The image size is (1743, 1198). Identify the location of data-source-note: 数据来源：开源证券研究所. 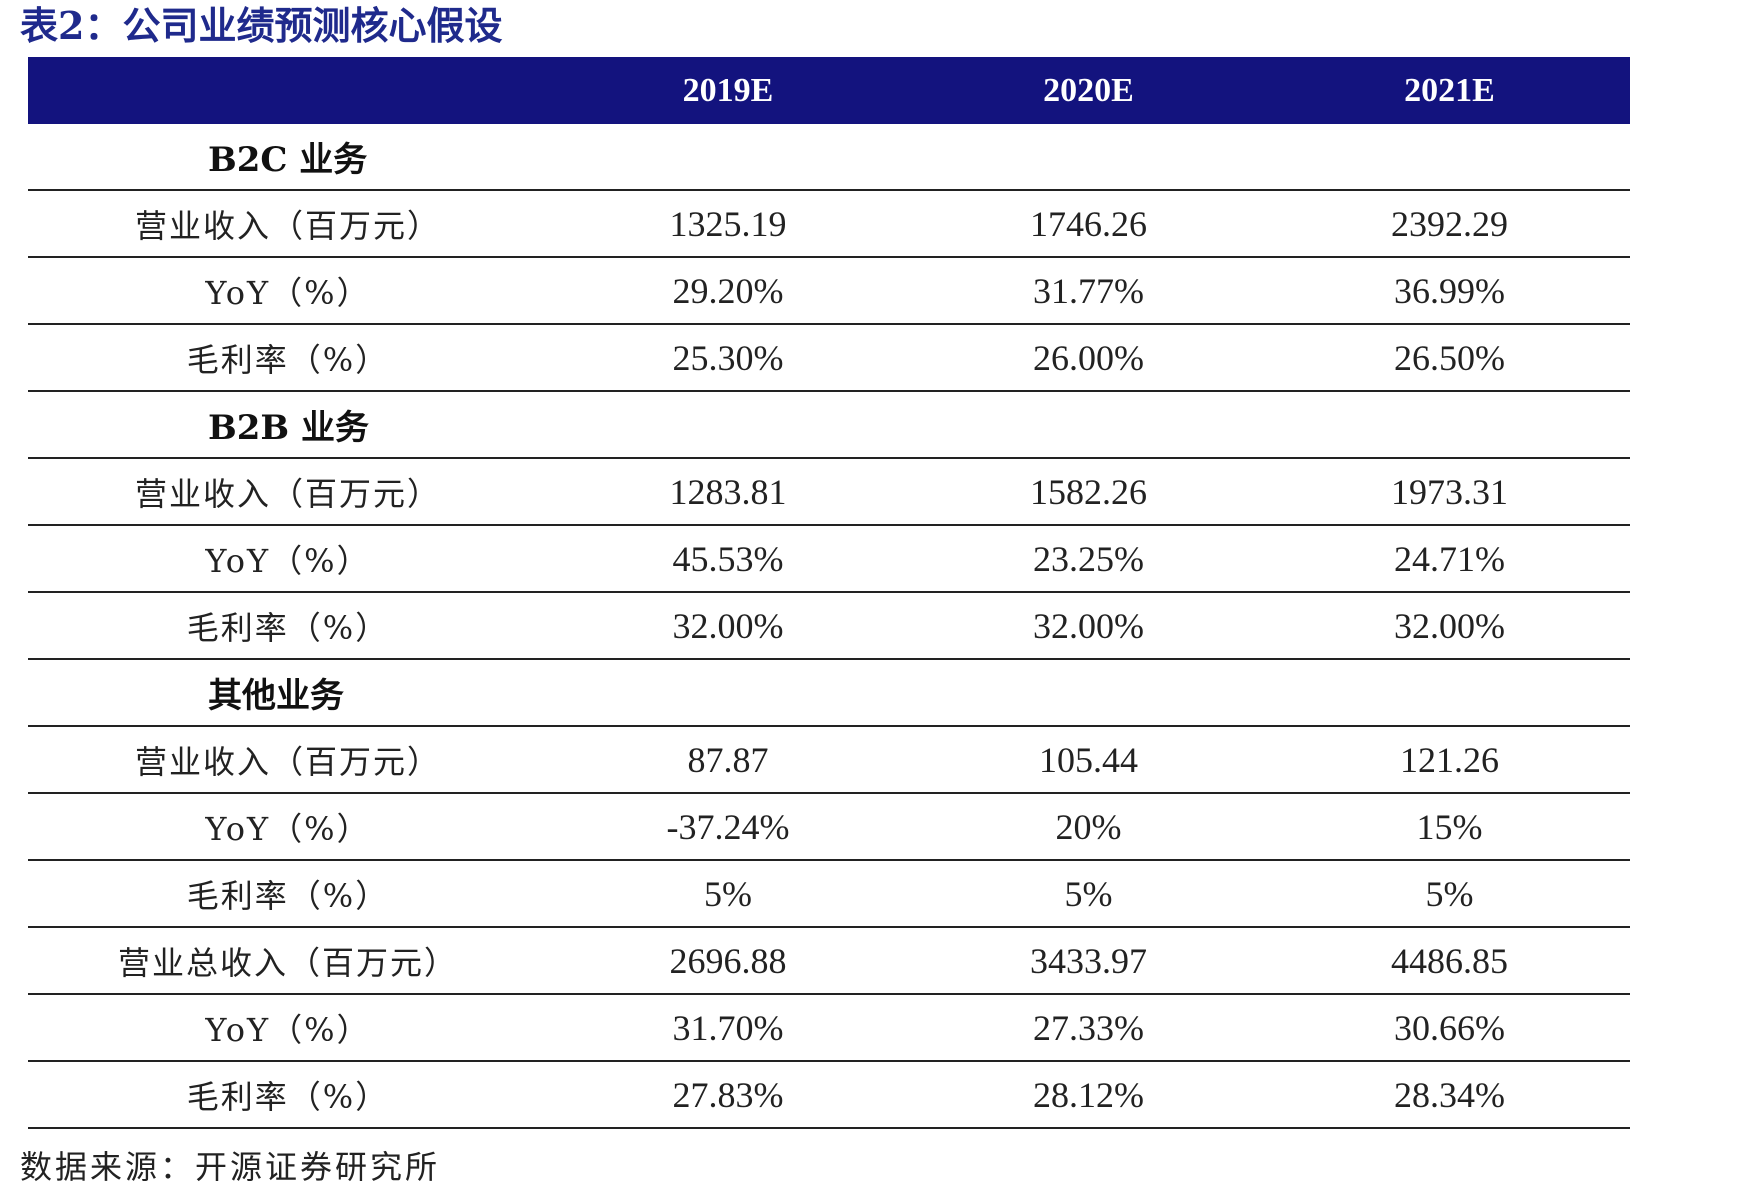
(230, 1167).